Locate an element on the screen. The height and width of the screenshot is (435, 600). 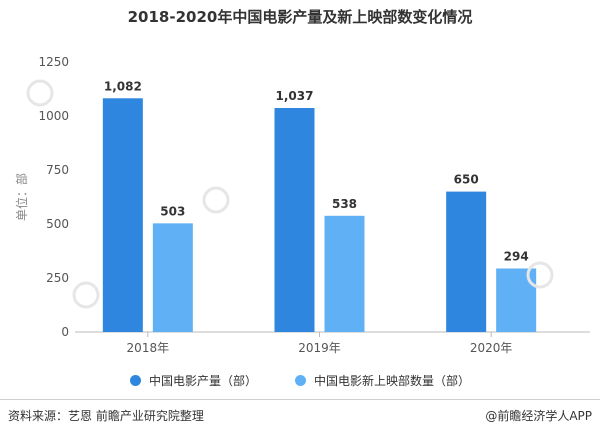
data-label: 538 is located at coordinates (344, 204).